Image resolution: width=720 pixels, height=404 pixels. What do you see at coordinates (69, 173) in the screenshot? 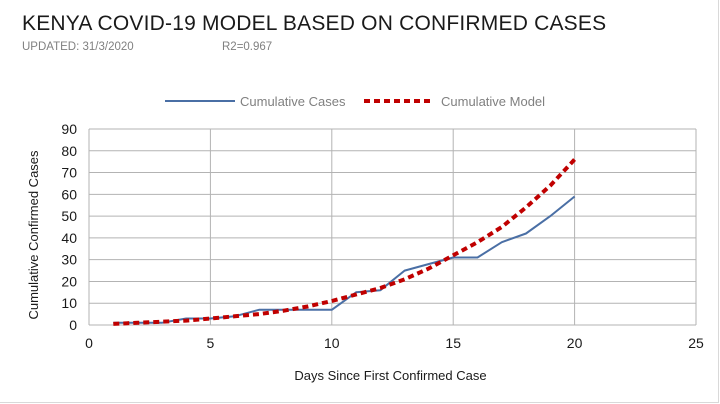
I see `y-tick-label: 70` at bounding box center [69, 173].